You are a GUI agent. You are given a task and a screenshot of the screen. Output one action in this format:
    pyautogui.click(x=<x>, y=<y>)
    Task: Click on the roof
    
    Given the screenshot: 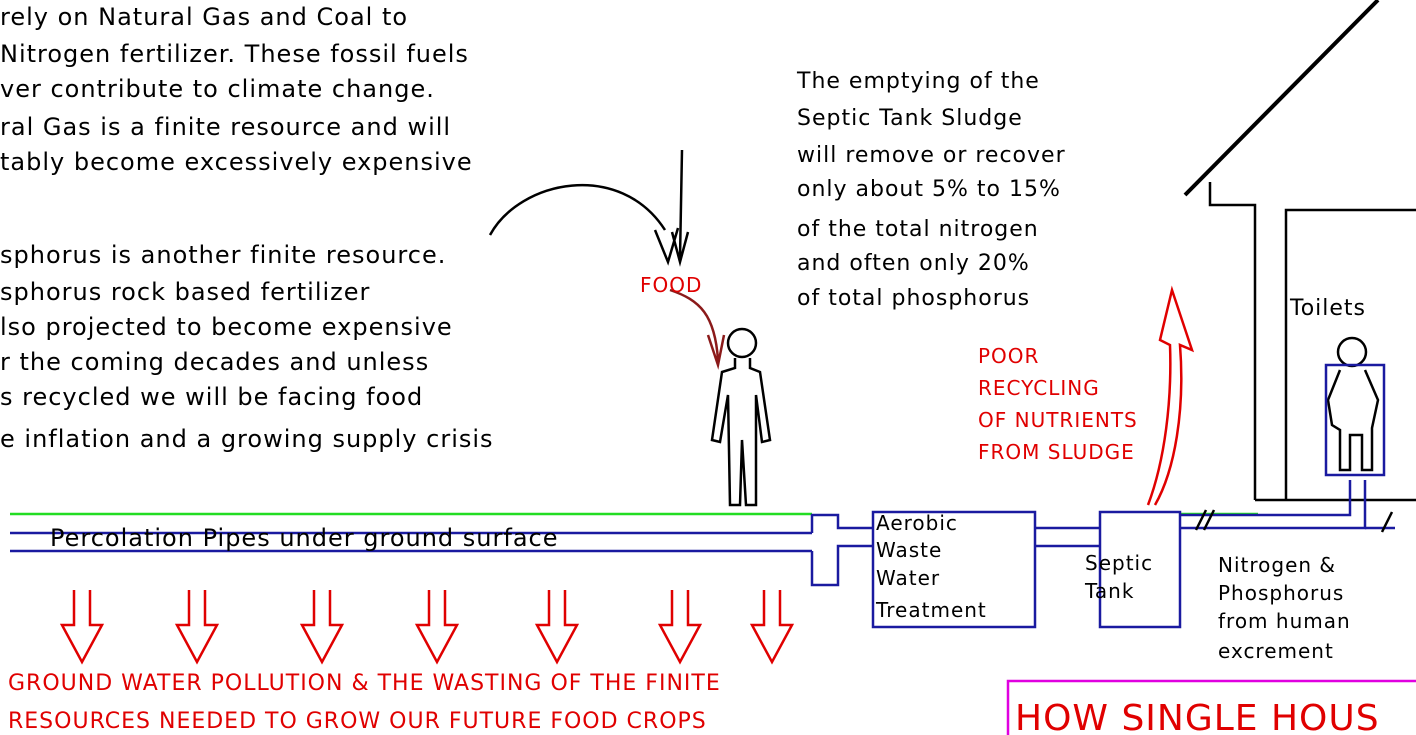 What is the action you would take?
    pyautogui.click(x=1281, y=98)
    